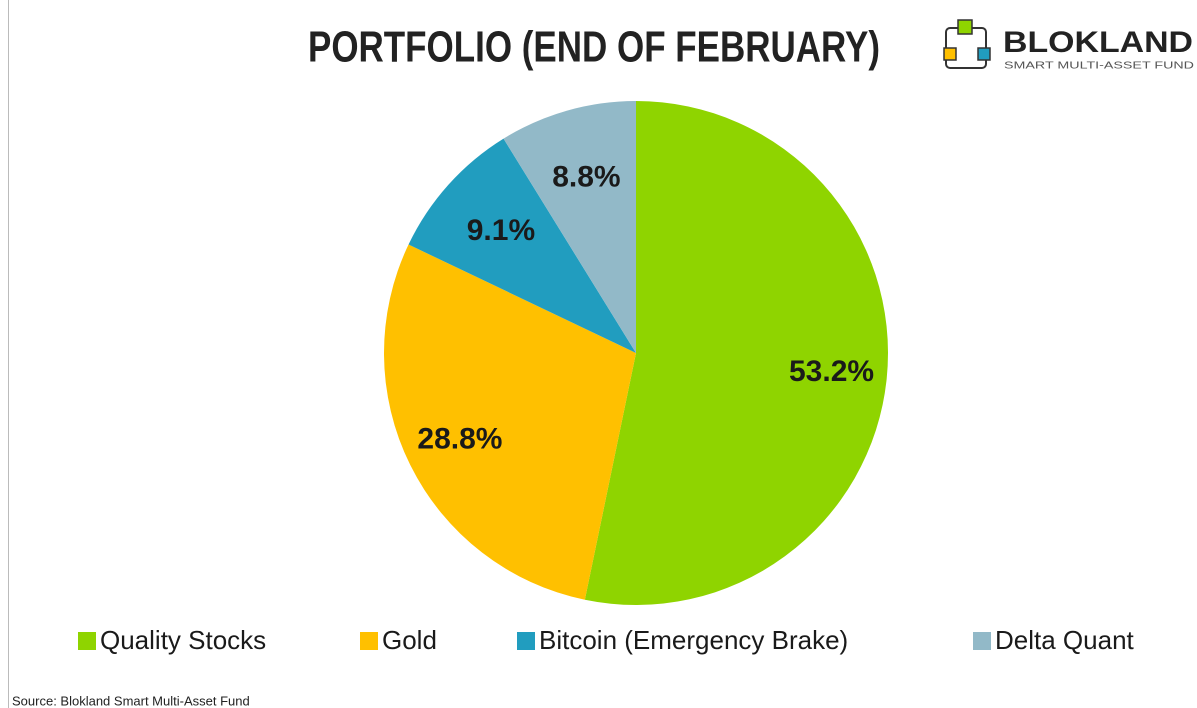  What do you see at coordinates (1065, 640) in the screenshot?
I see `legend-label: Delta Quant` at bounding box center [1065, 640].